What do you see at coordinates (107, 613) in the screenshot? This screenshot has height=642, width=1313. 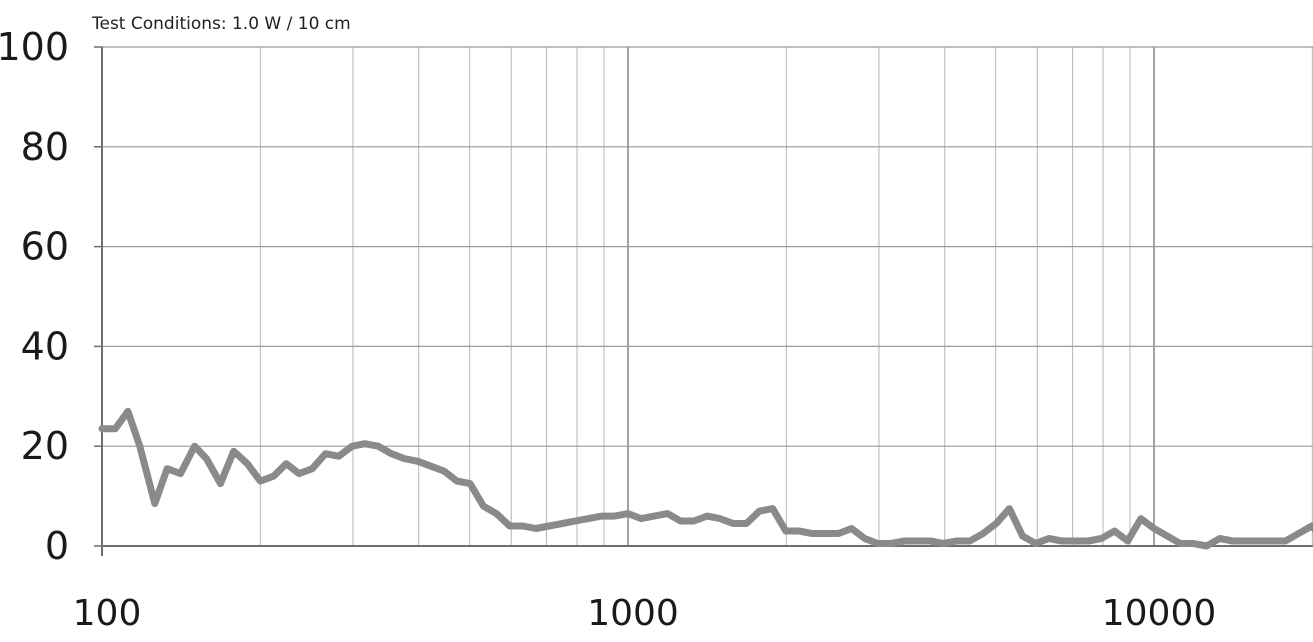 I see `x-tick-label: 100` at bounding box center [107, 613].